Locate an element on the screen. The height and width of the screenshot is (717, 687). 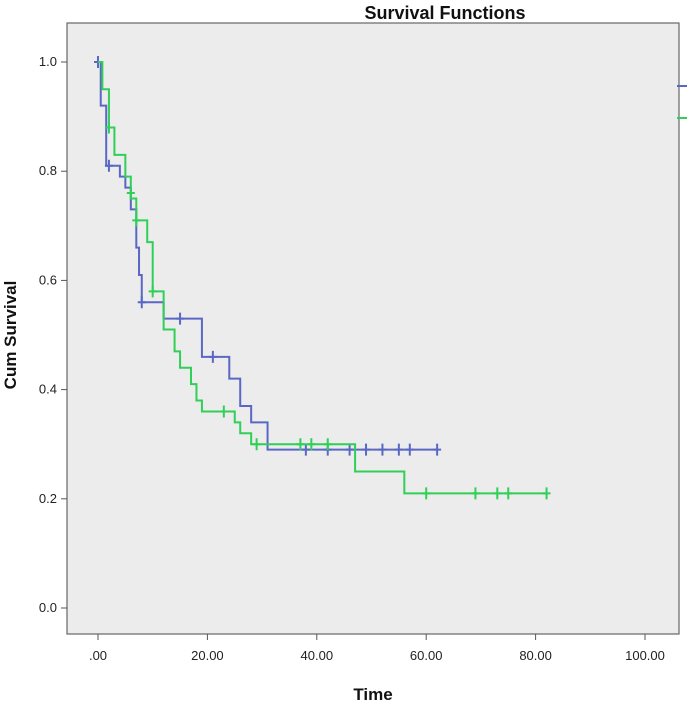
y-tick-label: 0.8 is located at coordinates (48, 170).